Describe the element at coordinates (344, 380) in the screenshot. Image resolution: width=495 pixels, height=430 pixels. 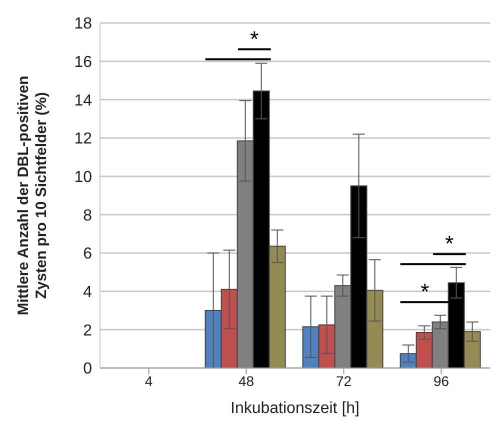
I see `x-tick-label: 72` at that location.